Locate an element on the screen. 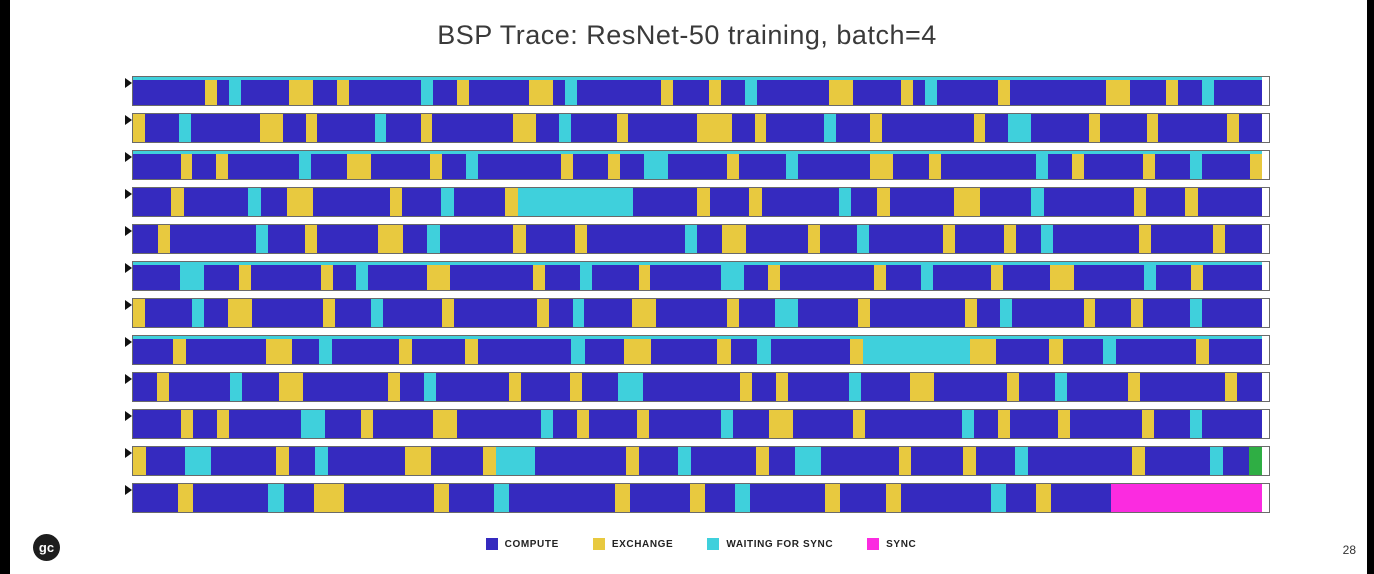  trace-row is located at coordinates (697, 239).